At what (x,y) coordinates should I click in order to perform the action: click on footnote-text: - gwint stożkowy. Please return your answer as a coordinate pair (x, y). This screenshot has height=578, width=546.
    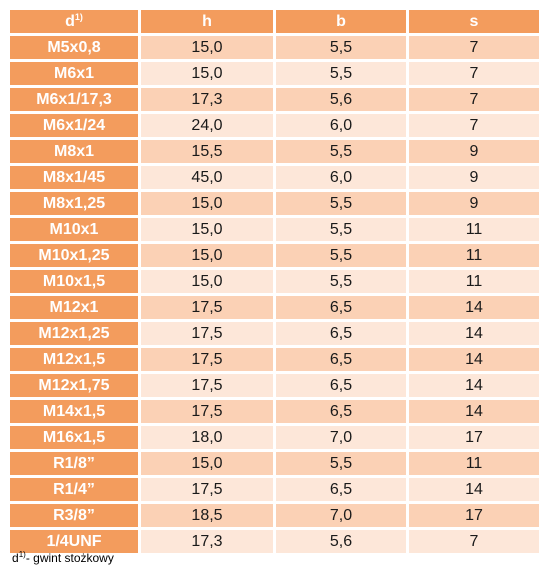
    Looking at the image, I should click on (69, 558).